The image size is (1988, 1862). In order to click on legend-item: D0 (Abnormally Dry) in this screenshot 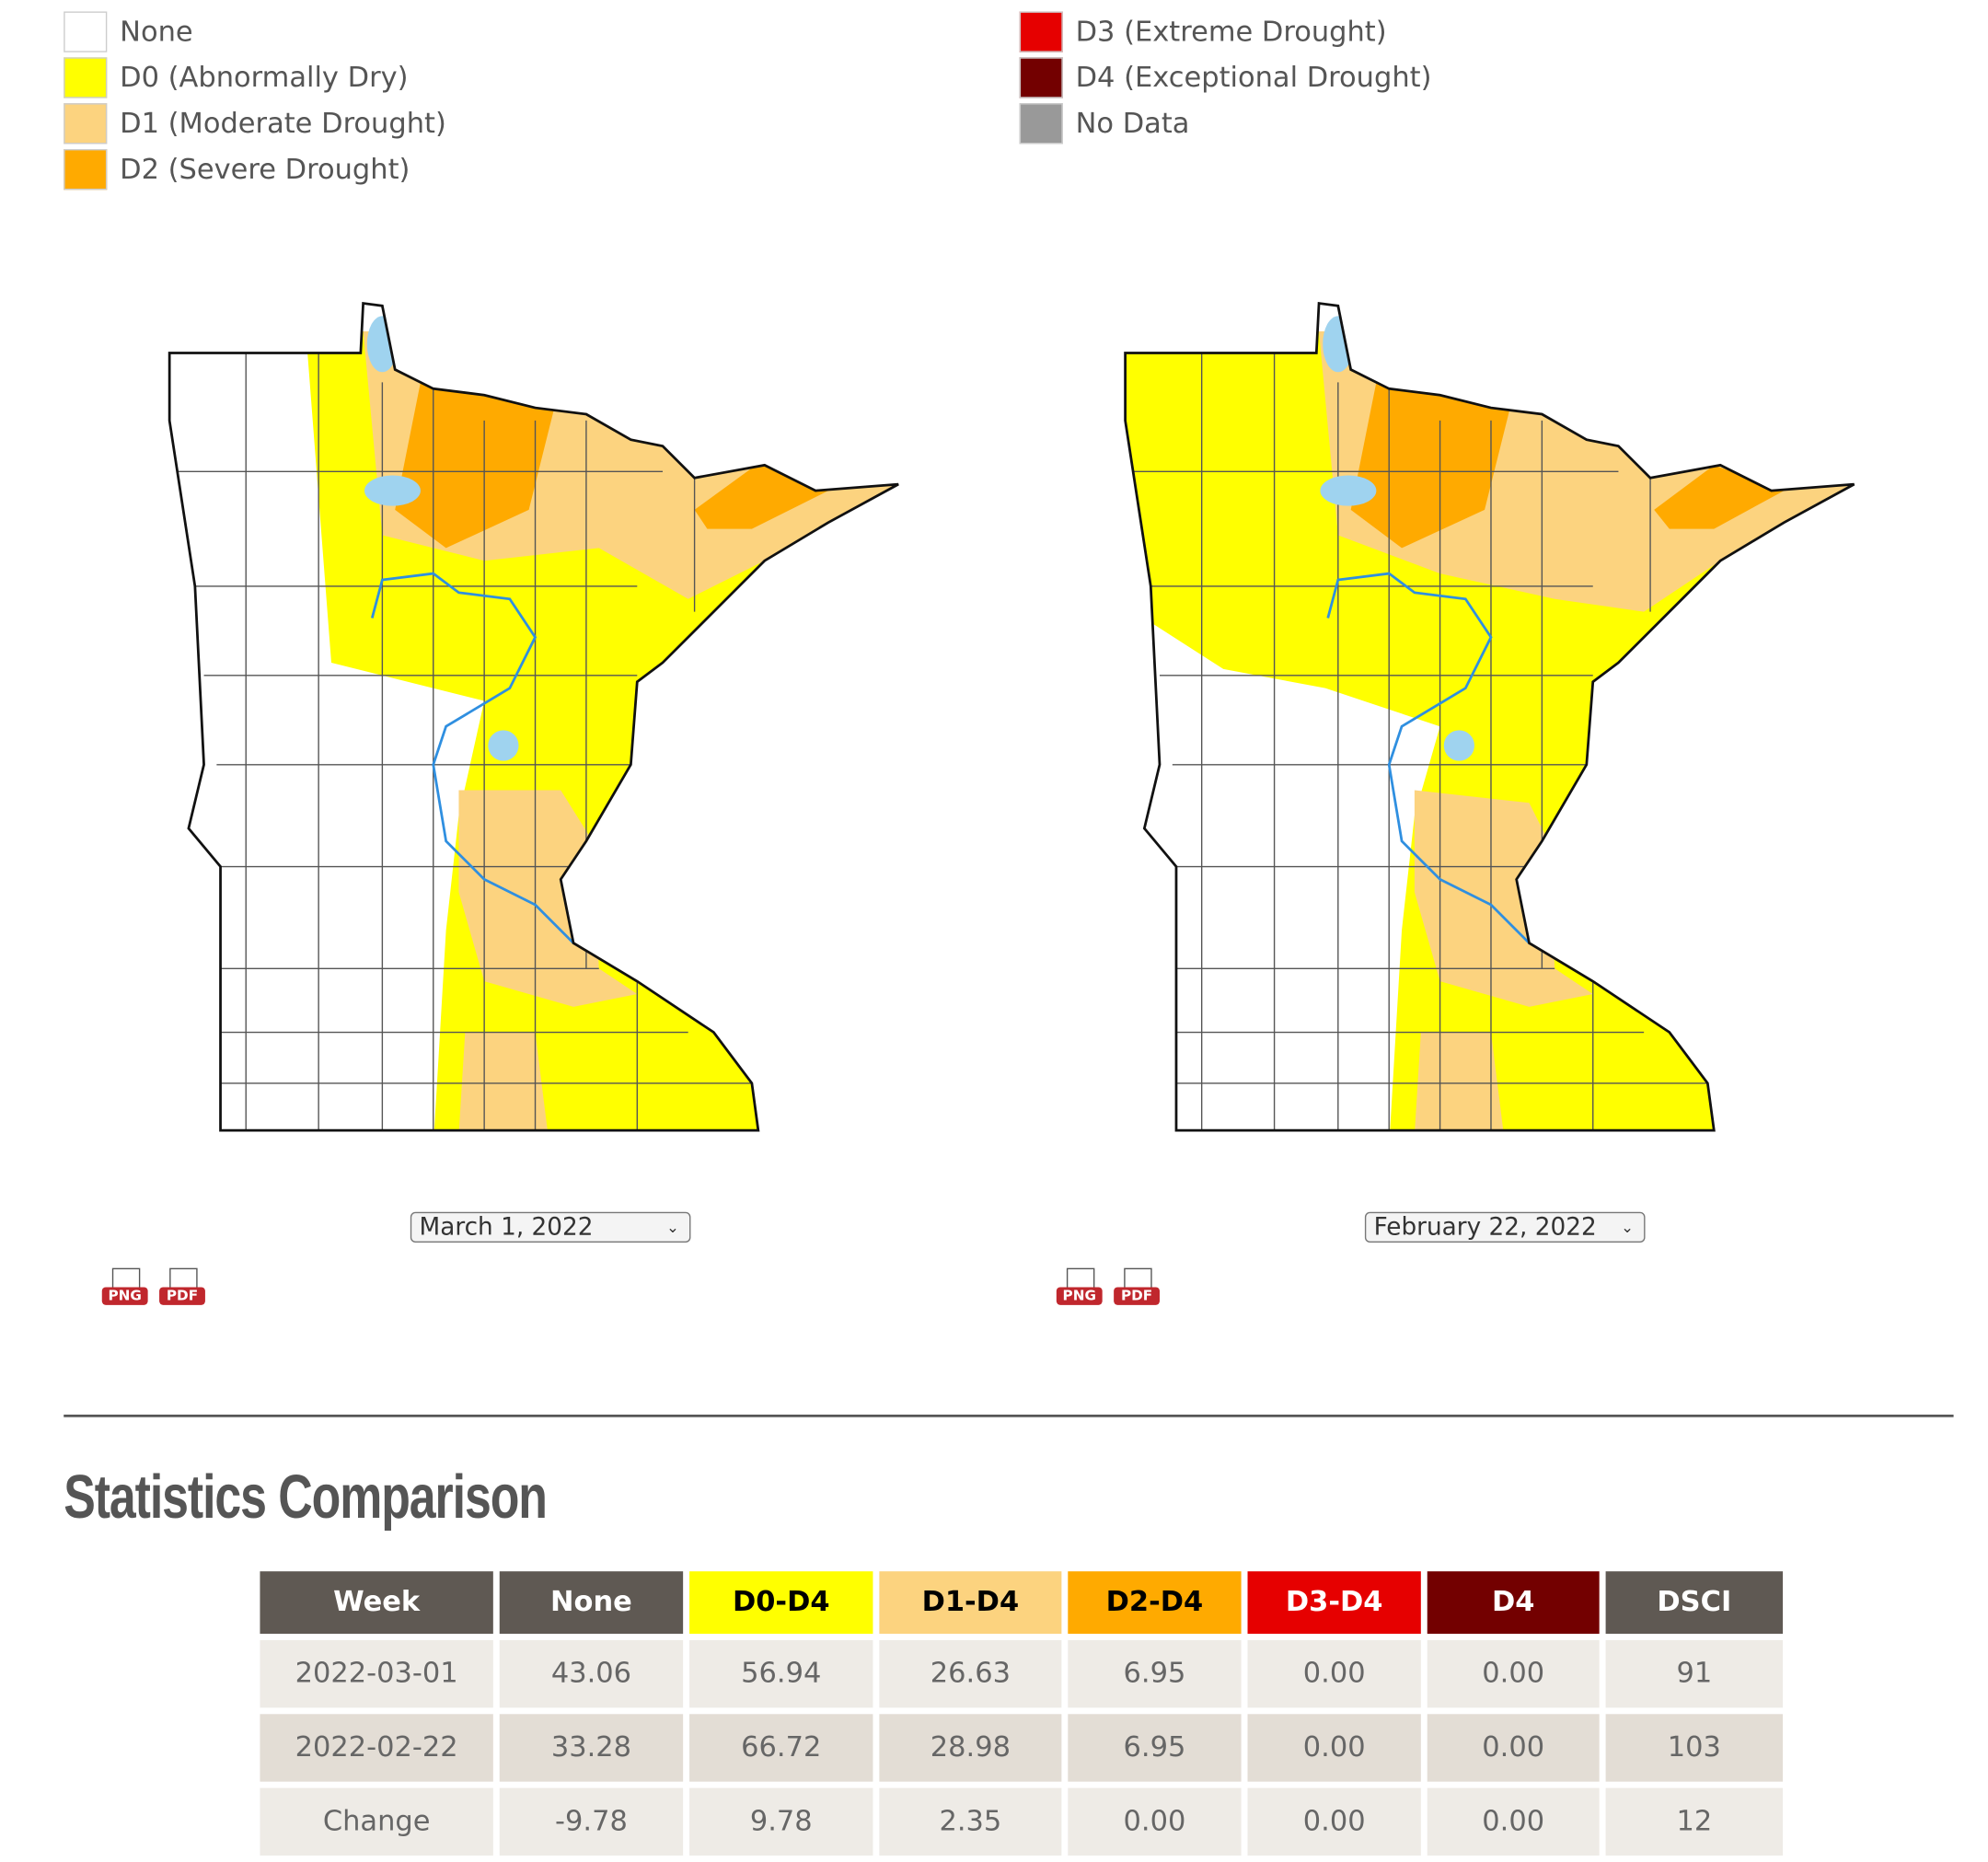, I will do `click(236, 77)`.